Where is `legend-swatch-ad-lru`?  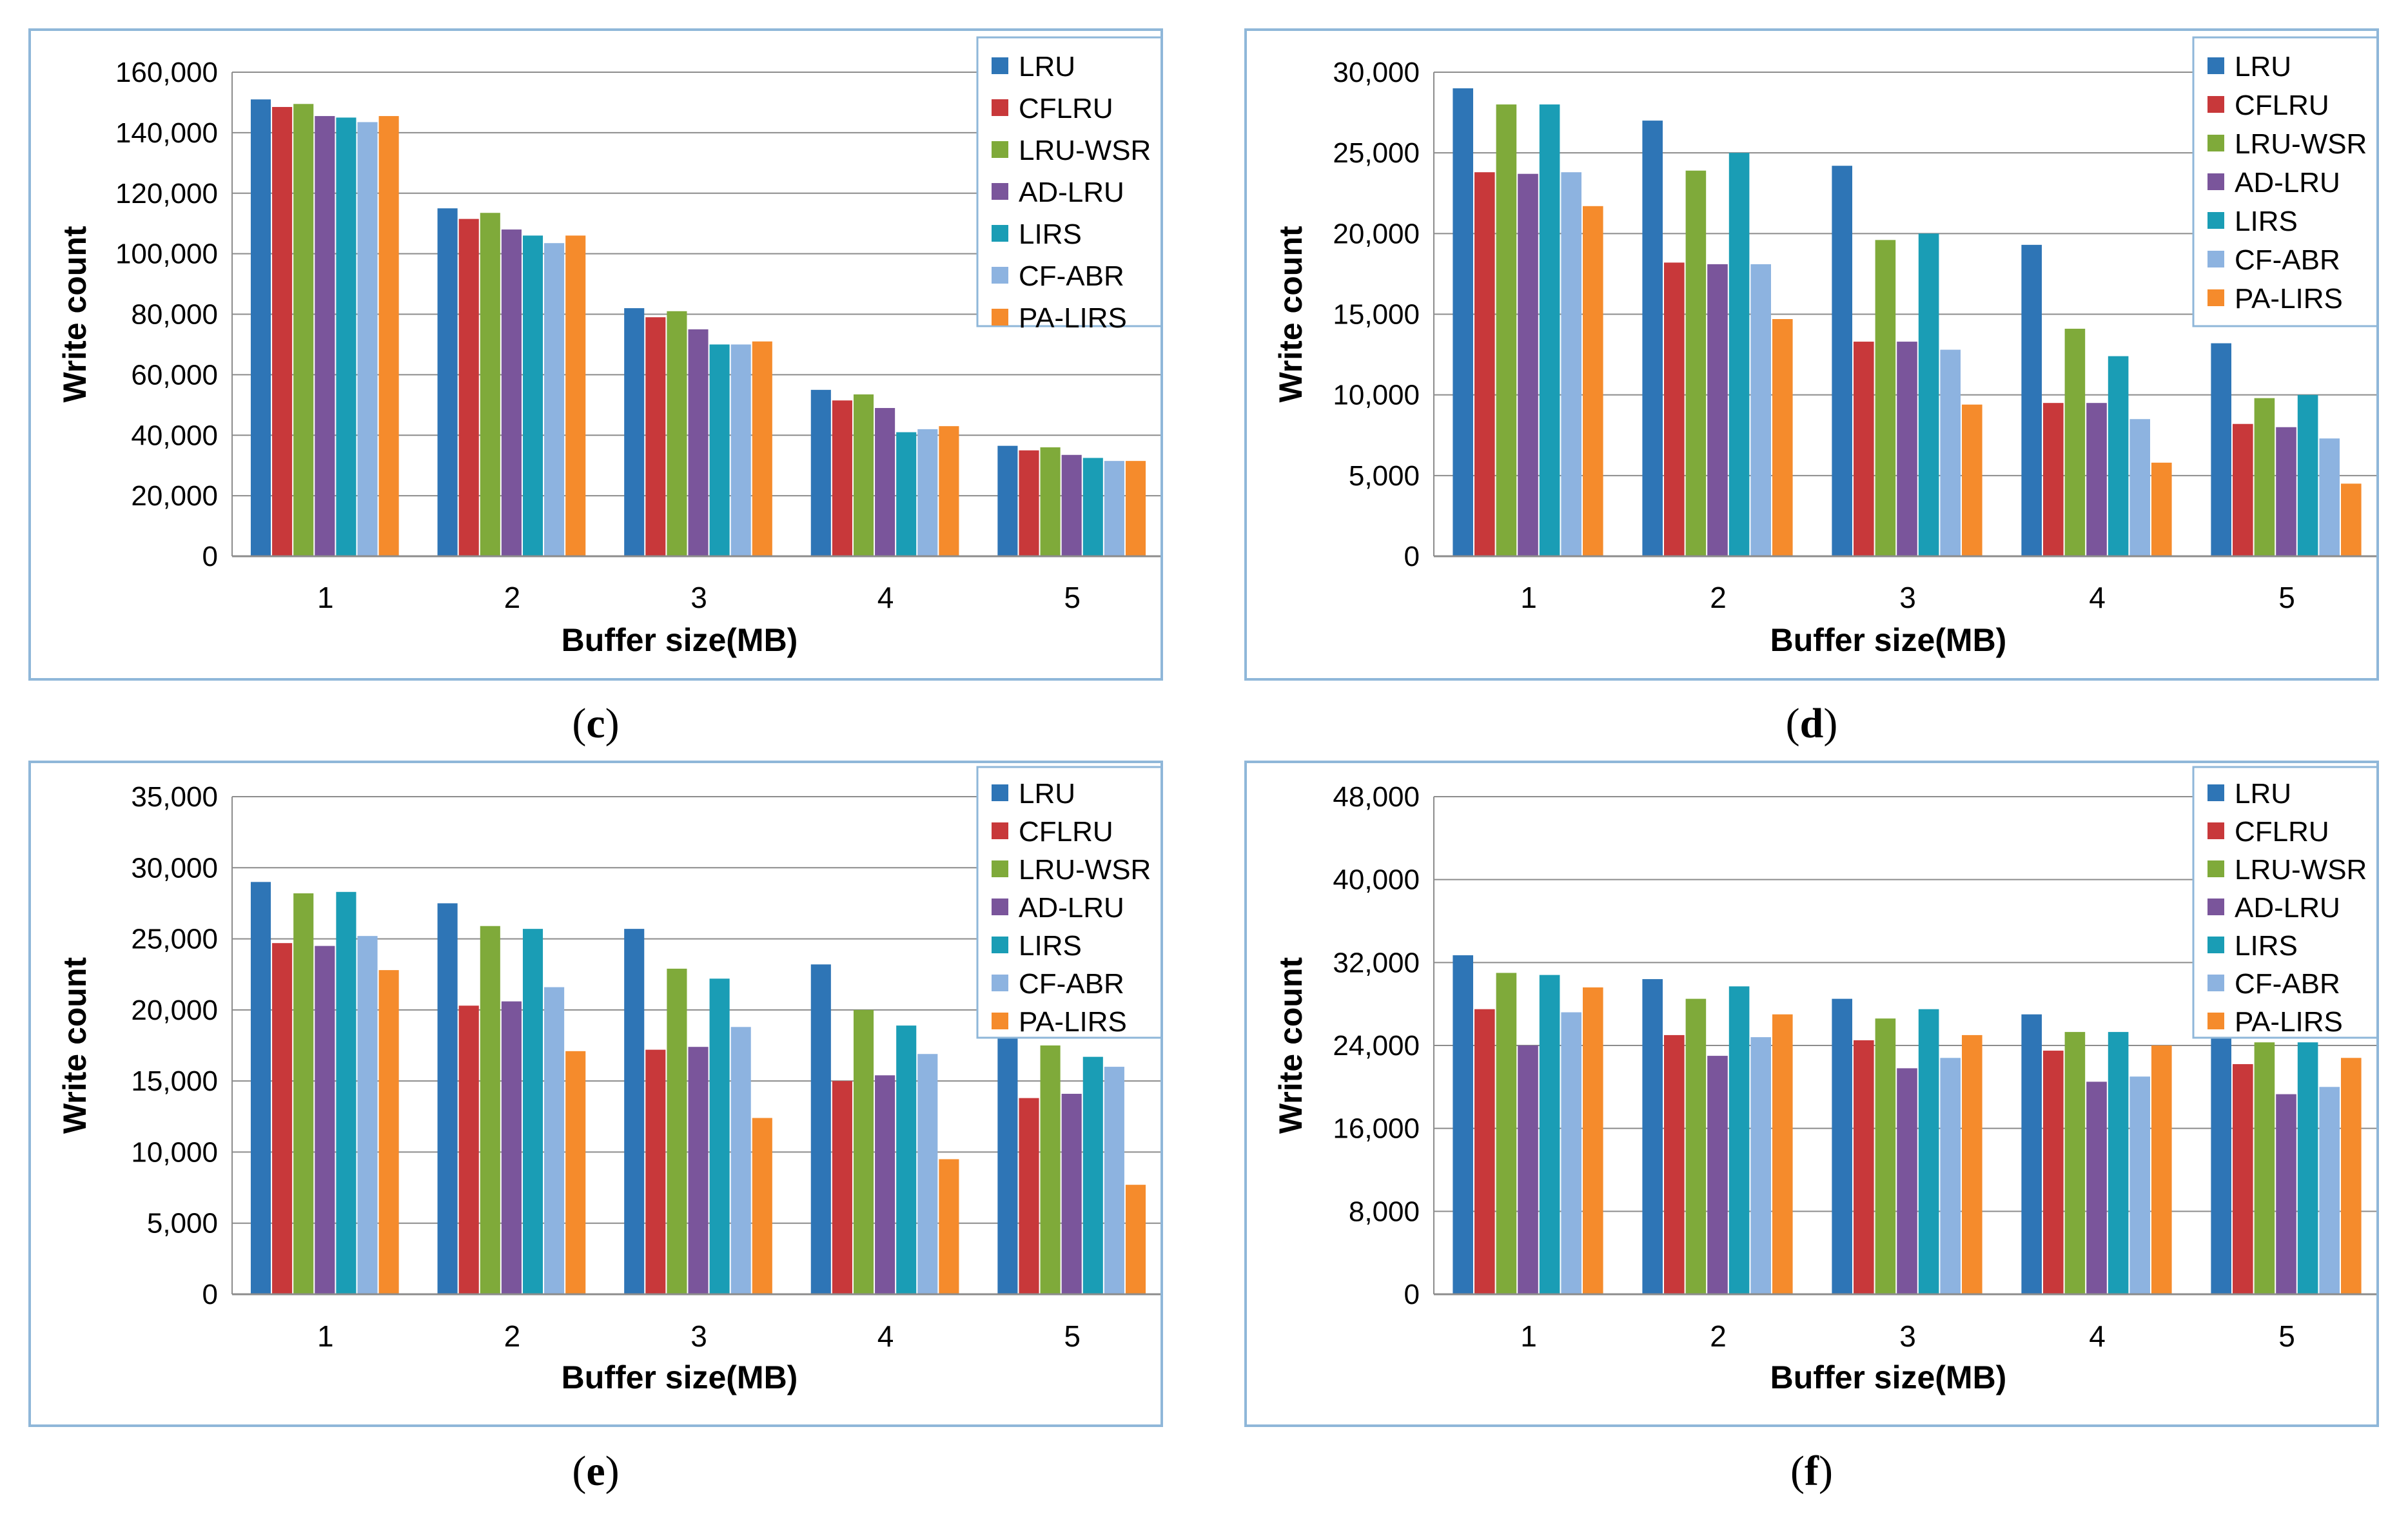 legend-swatch-ad-lru is located at coordinates (2215, 181).